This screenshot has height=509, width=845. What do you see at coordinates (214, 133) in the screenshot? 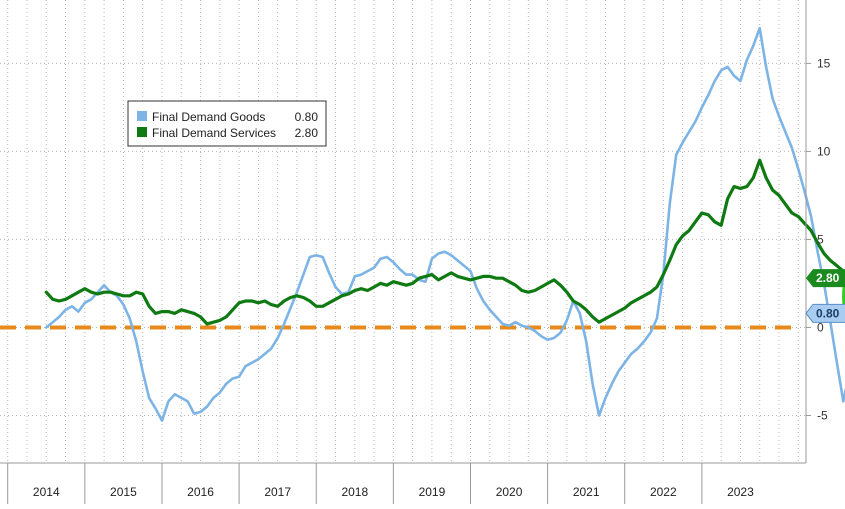
I see `legend-label-services: Final Demand Services` at bounding box center [214, 133].